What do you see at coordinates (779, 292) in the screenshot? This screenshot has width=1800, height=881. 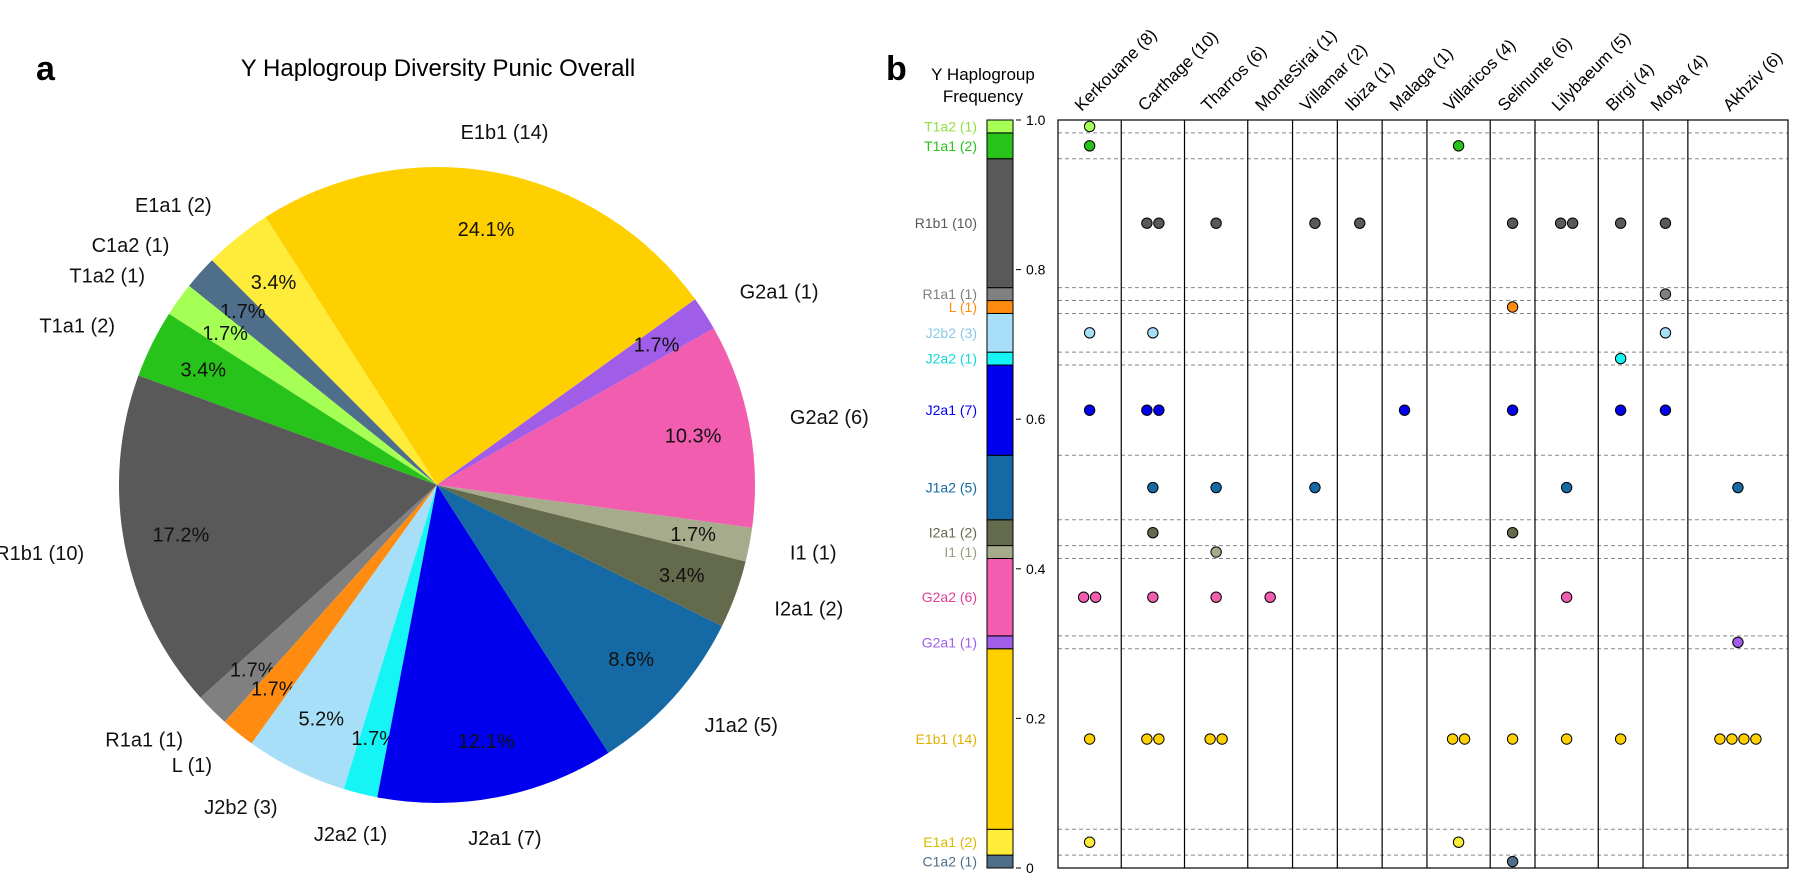 I see `pie-category-label: G2a1 (1)` at bounding box center [779, 292].